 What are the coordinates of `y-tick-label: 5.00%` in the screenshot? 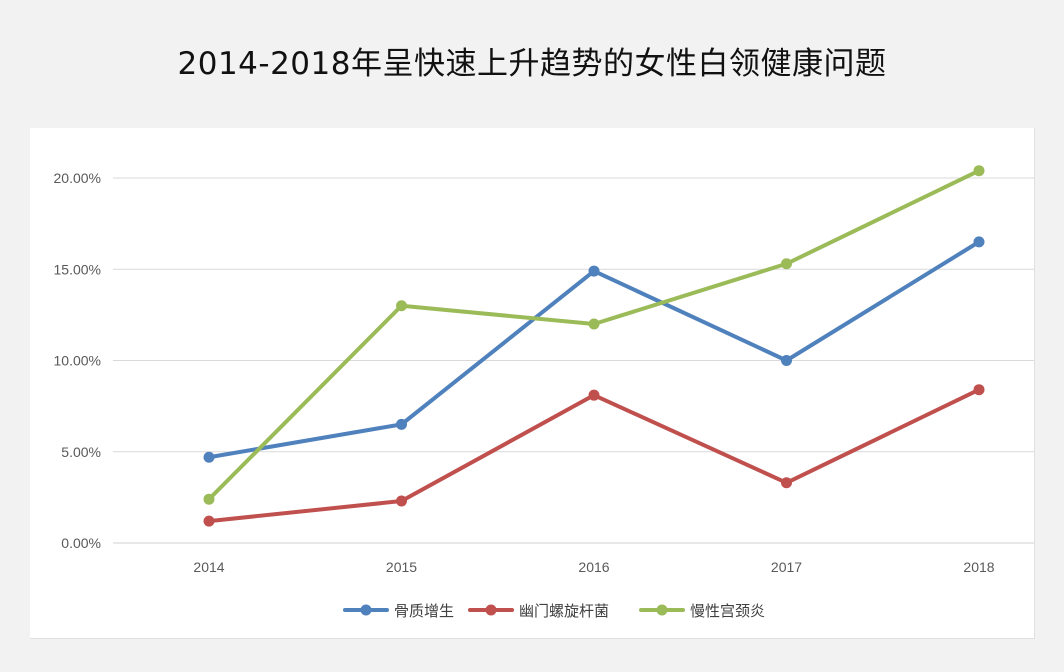 It's located at (81, 452).